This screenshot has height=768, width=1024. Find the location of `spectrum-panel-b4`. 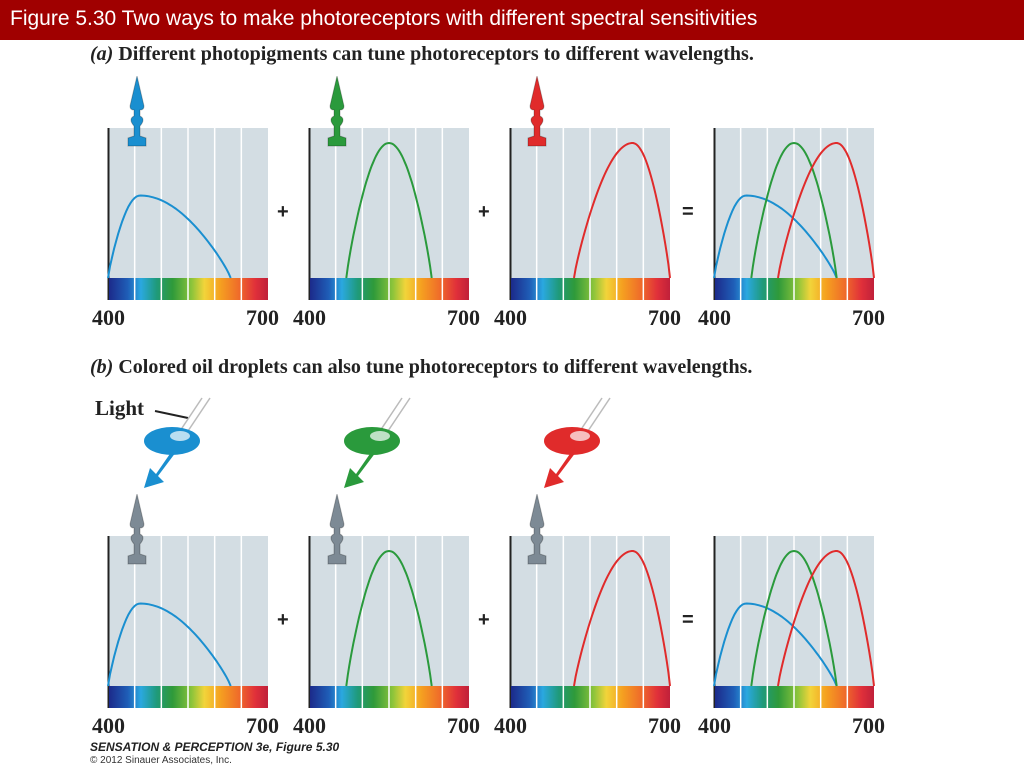

spectrum-panel-b4 is located at coordinates (794, 636).